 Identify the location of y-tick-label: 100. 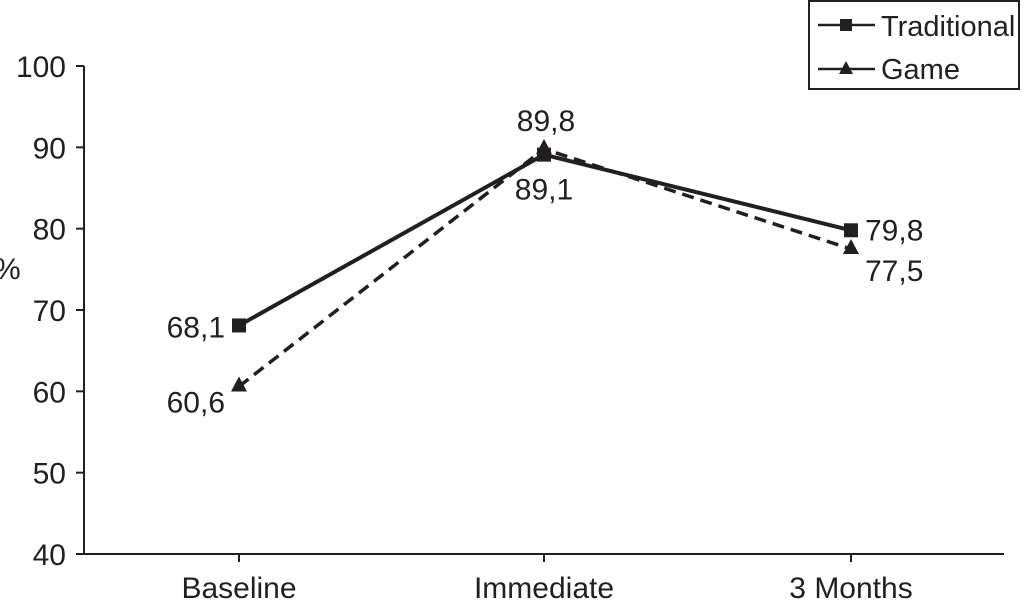
(41, 67).